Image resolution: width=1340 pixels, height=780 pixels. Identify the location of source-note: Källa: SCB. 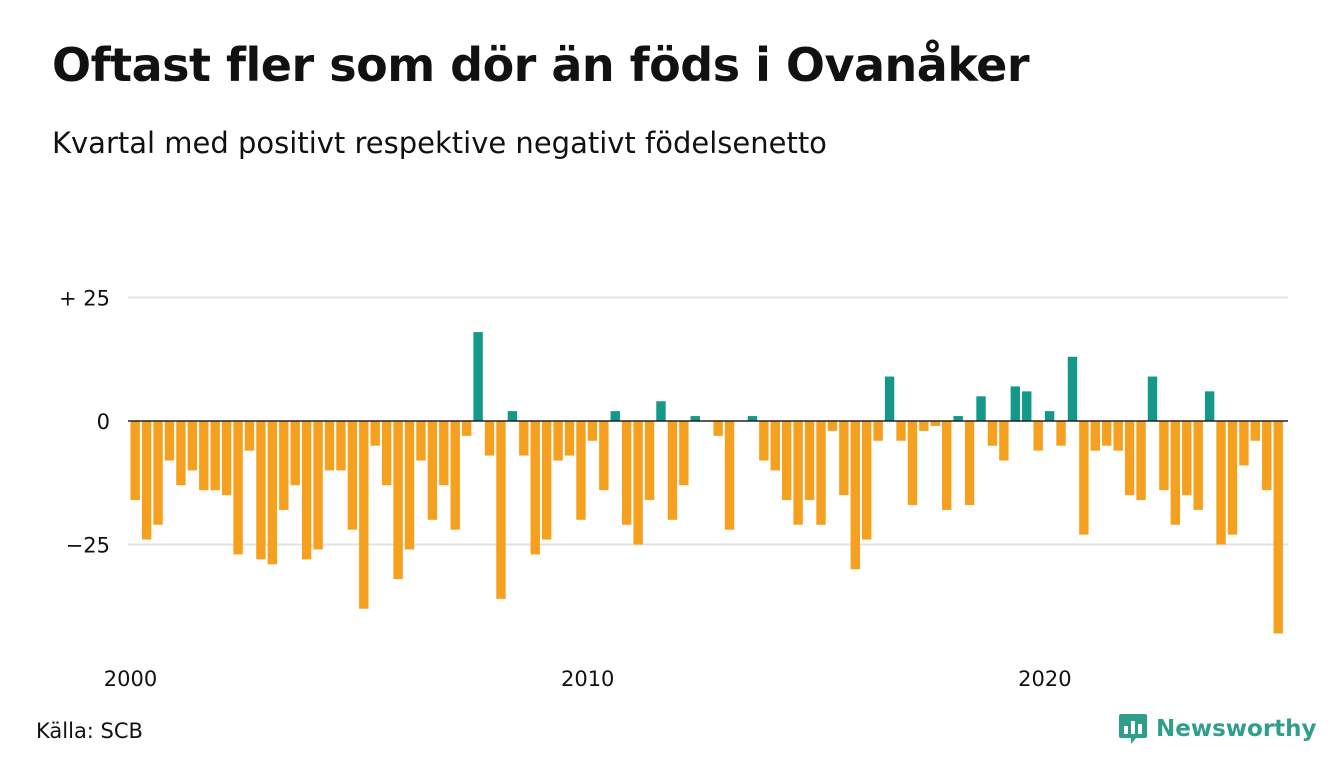
(89, 731).